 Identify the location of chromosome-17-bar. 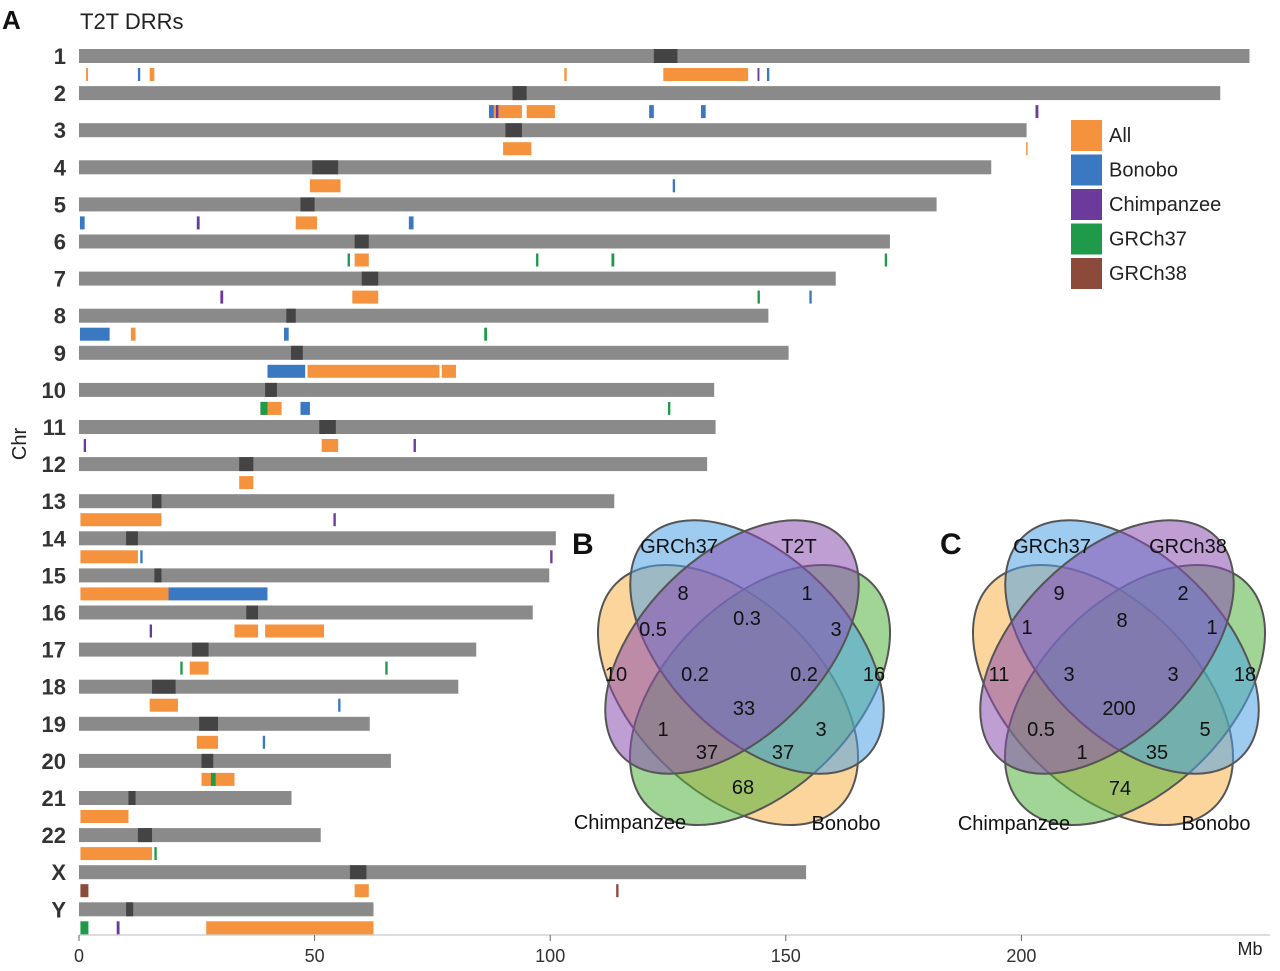
(278, 649).